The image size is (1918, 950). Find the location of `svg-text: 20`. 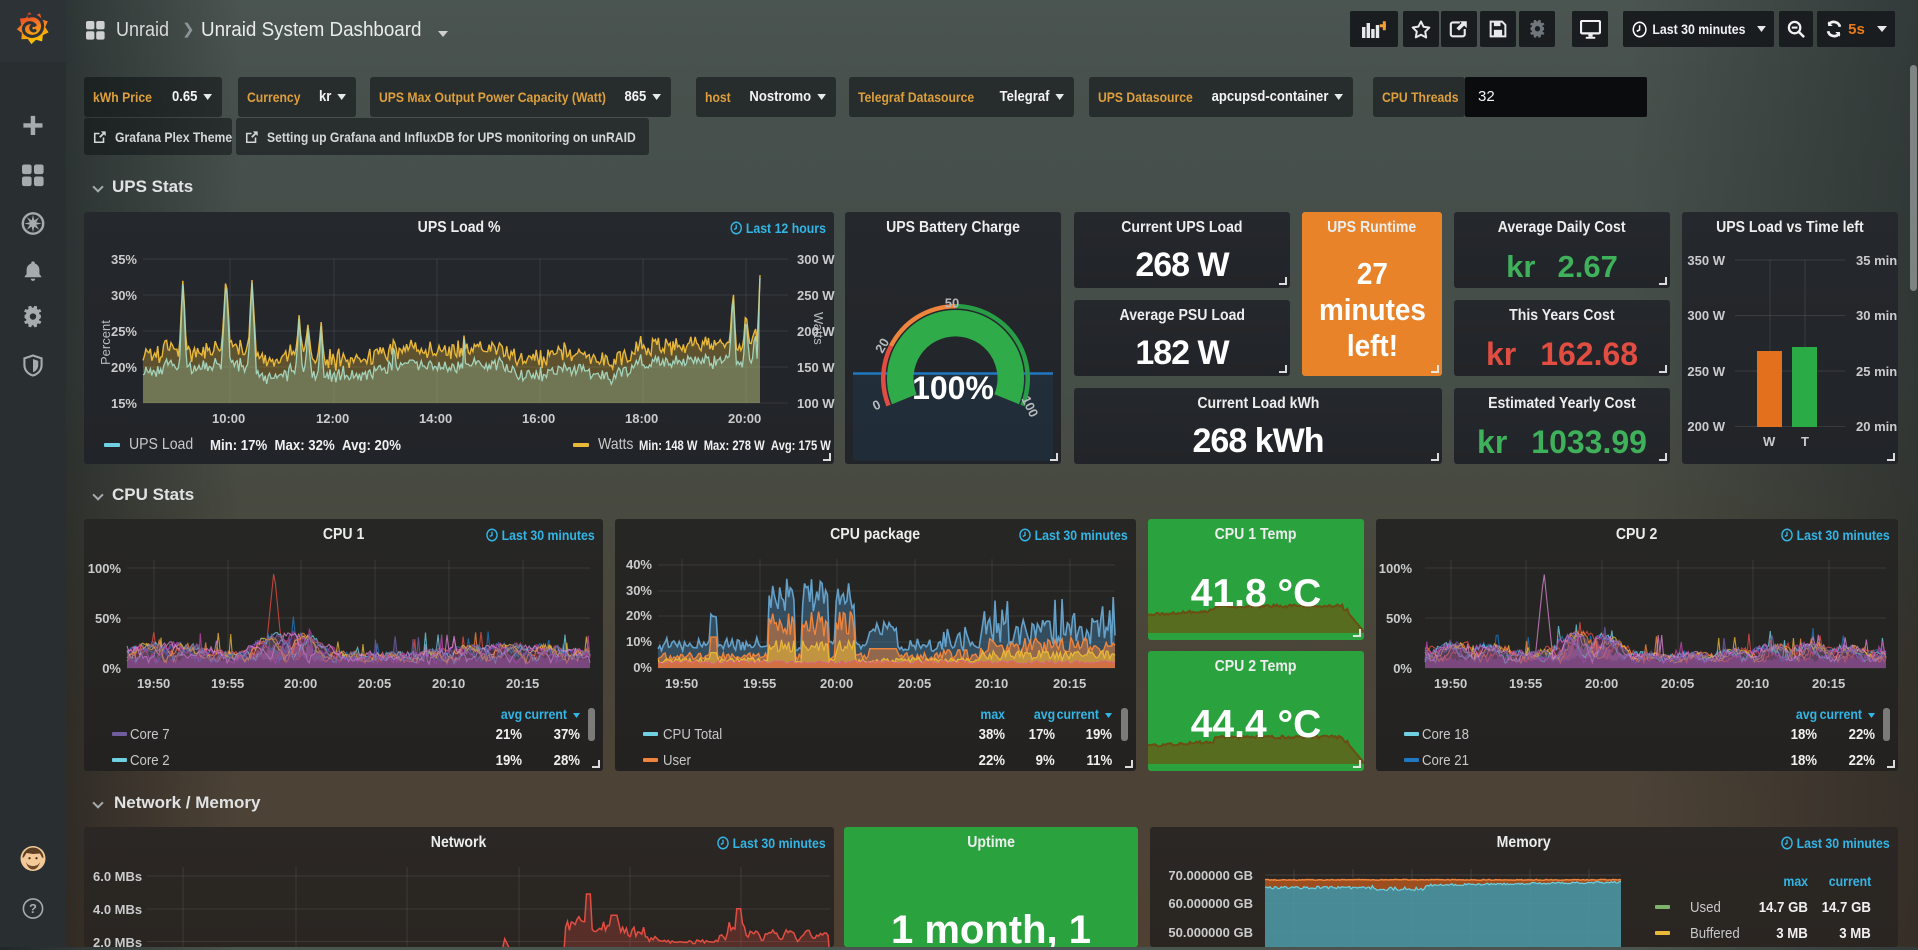

svg-text: 20 is located at coordinates (882, 345).